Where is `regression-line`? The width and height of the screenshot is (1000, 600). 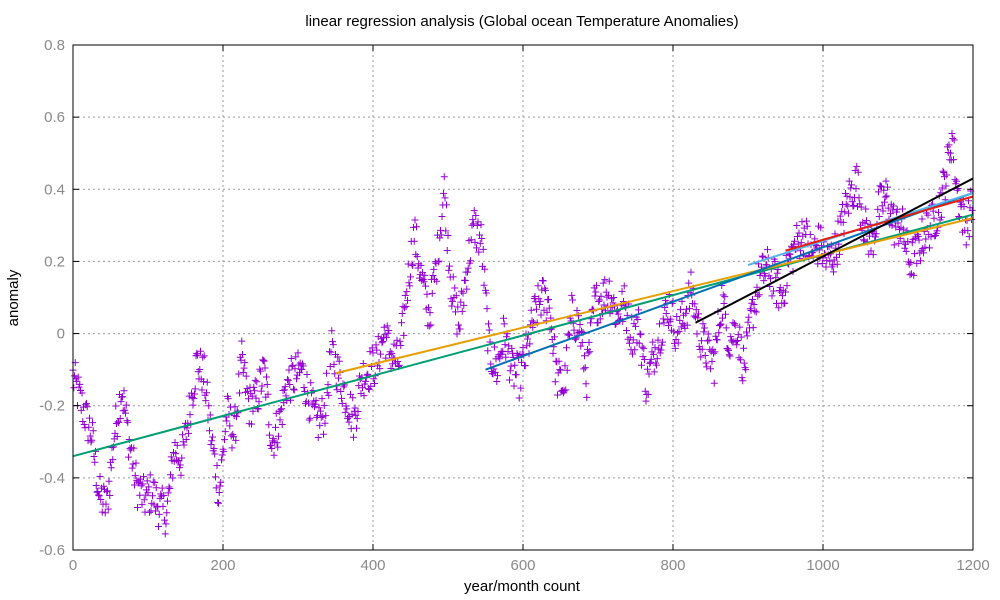
regression-line is located at coordinates (834, 250).